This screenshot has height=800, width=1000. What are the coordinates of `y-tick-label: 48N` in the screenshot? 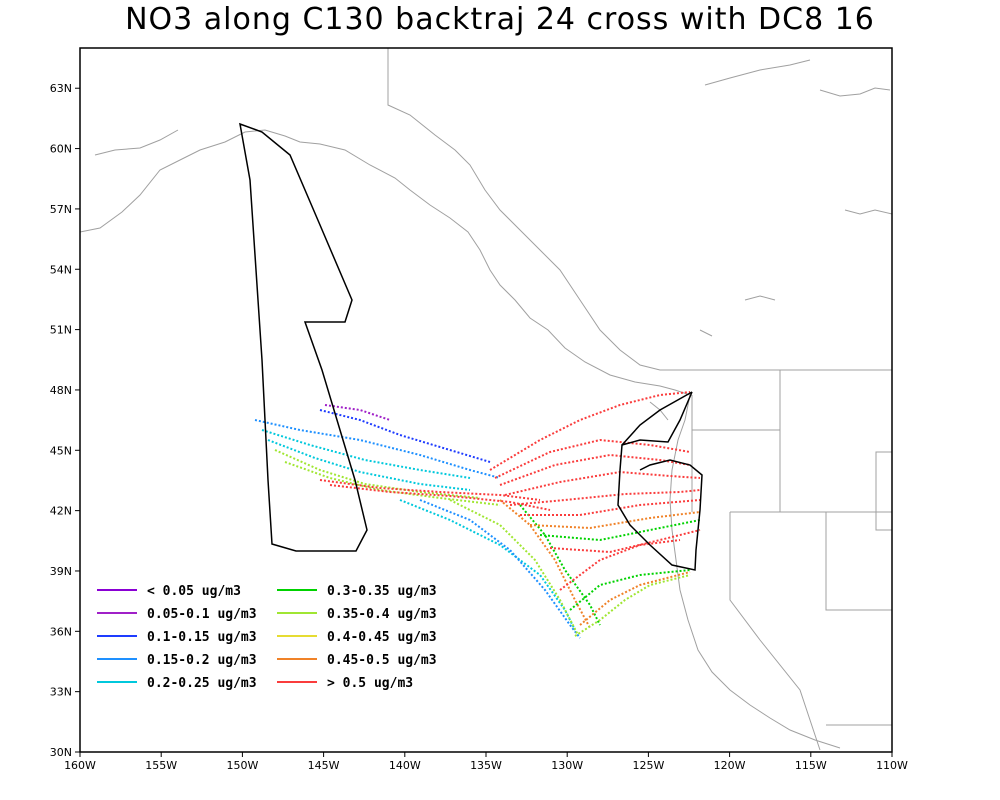 It's located at (61, 390).